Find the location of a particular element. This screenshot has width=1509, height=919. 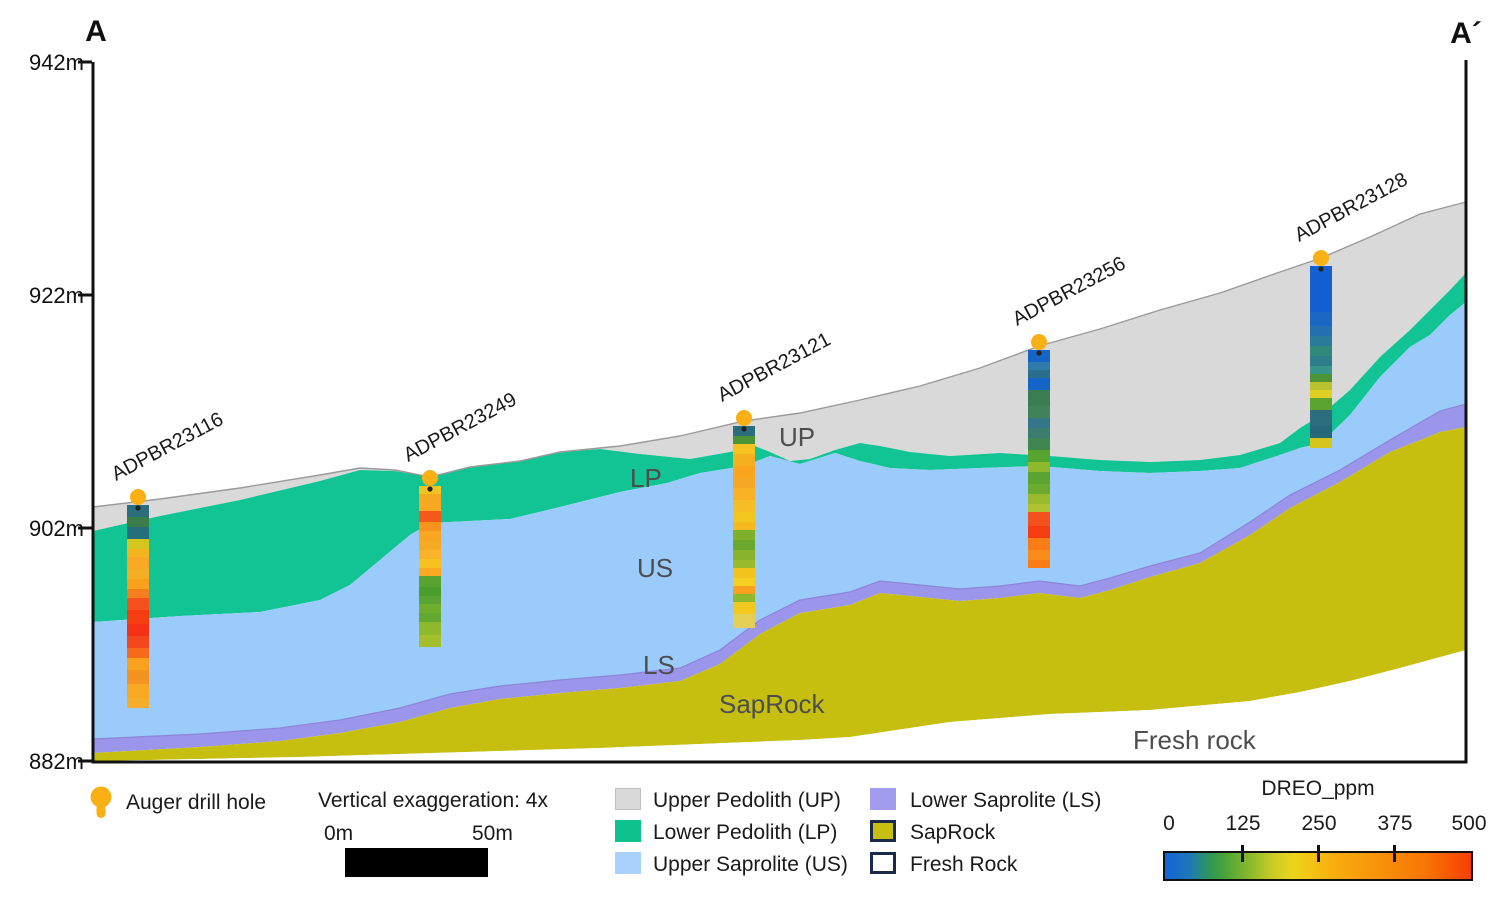

colorbar-tick-500: 500 is located at coordinates (1469, 823).